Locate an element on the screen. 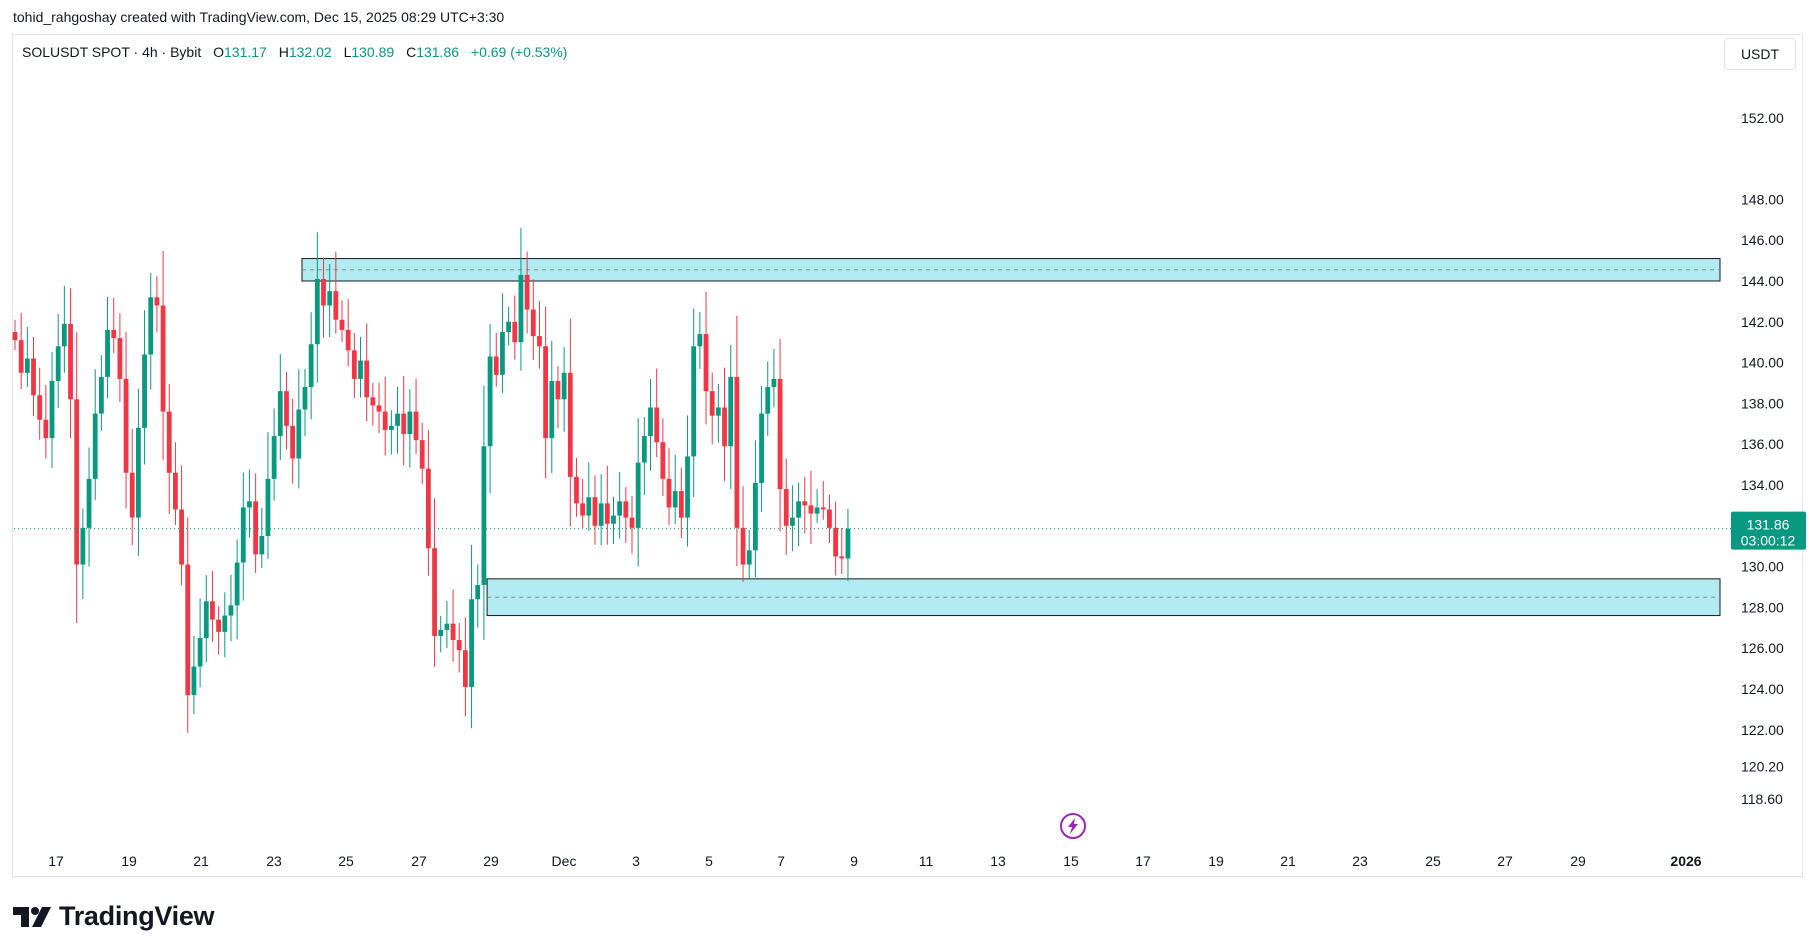 Image resolution: width=1814 pixels, height=952 pixels. symbol-name: SOLUSDT SPOT · 4h · Bybit is located at coordinates (112, 52).